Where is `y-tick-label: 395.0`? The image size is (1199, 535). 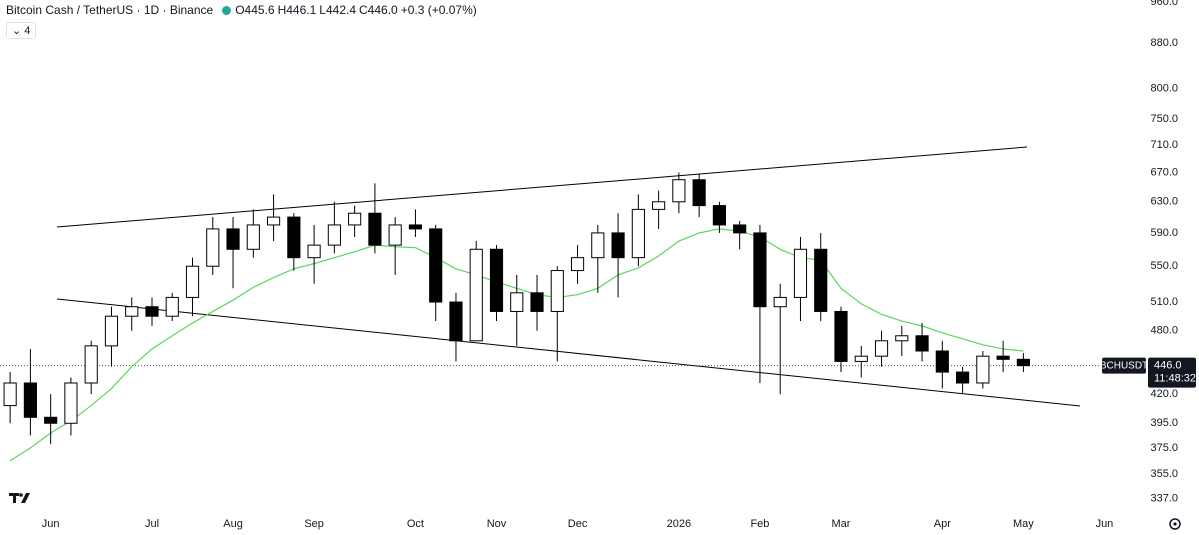 y-tick-label: 395.0 is located at coordinates (1164, 423).